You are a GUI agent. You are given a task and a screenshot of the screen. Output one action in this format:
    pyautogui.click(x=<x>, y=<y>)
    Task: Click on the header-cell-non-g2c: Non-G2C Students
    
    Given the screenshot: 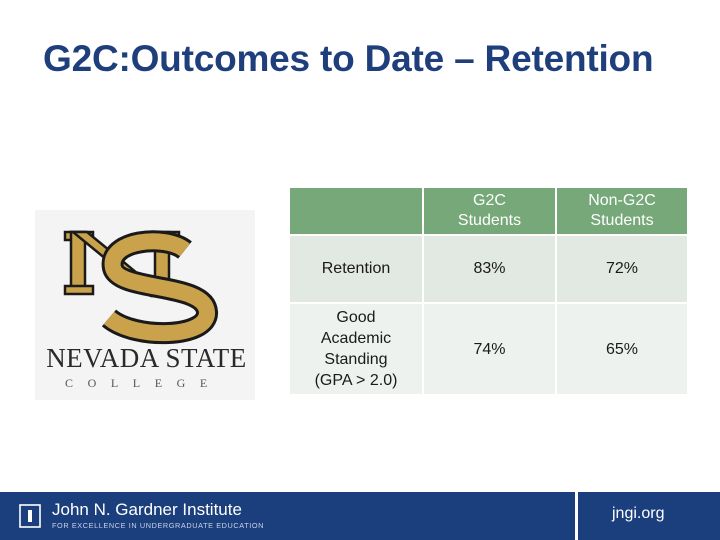 What is the action you would take?
    pyautogui.click(x=622, y=211)
    